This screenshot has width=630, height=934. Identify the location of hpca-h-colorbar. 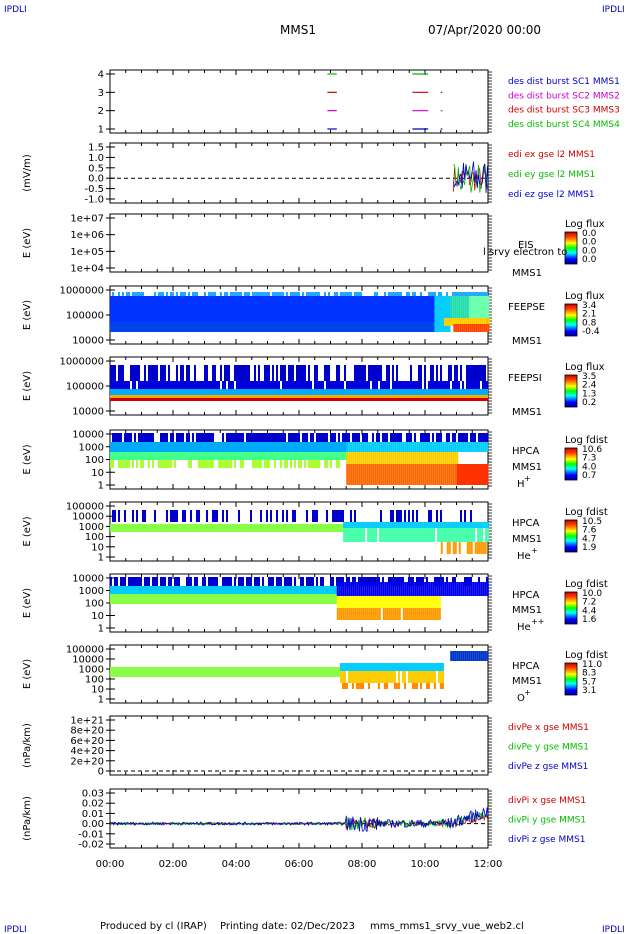
(571, 464).